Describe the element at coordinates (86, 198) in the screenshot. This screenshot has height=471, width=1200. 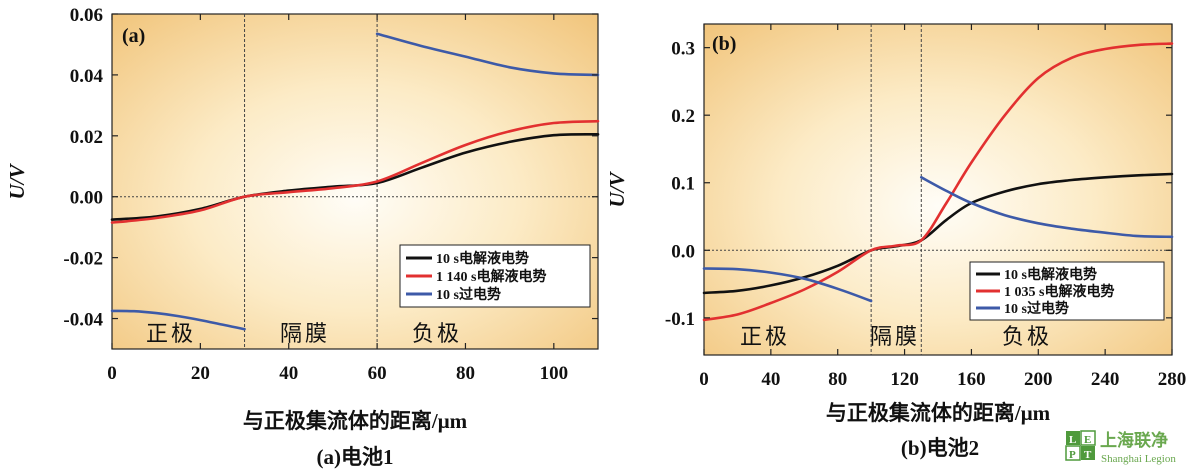
I see `y-tick-label-a-2: 0.00` at that location.